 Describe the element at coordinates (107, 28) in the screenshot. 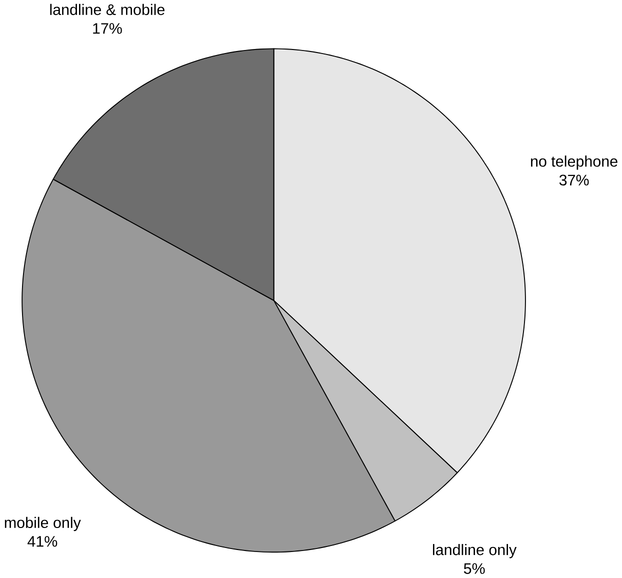

I see `data-label: 17%` at that location.